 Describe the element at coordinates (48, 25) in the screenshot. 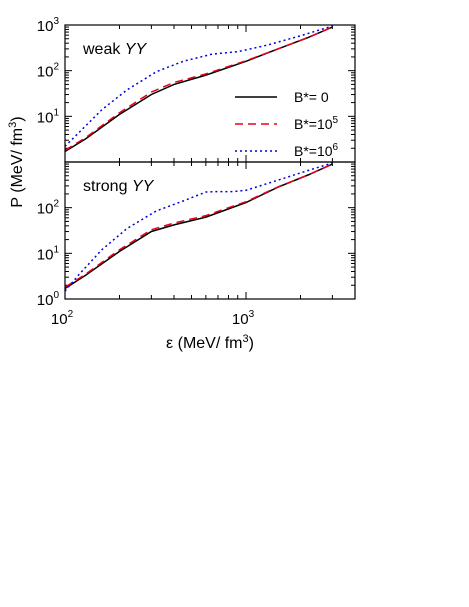

I see `y-tick-label: 10³` at that location.